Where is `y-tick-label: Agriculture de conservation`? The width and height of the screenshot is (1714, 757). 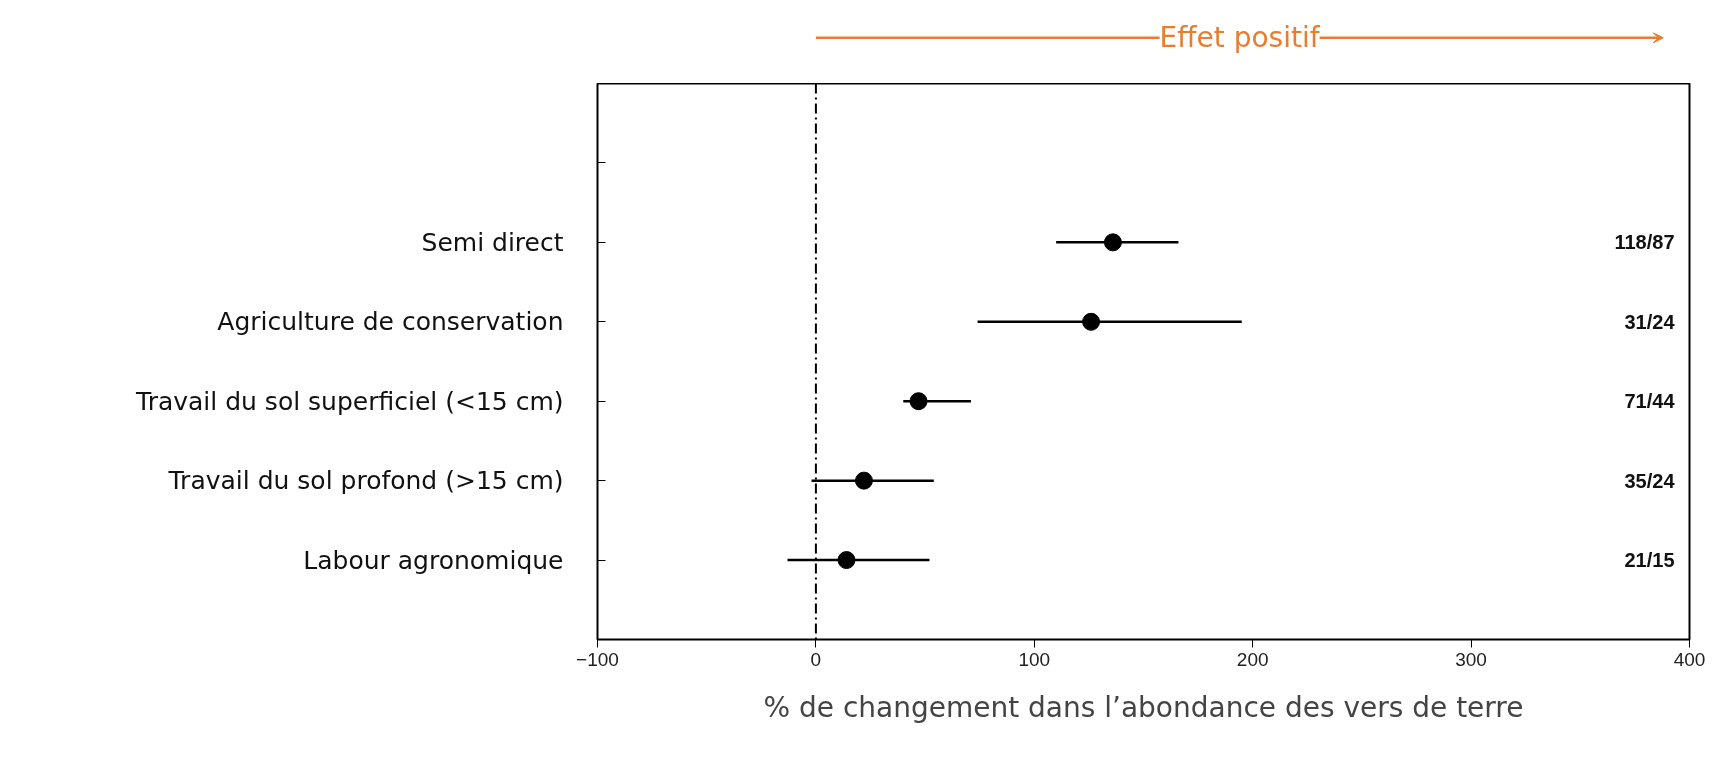 y-tick-label: Agriculture de conservation is located at coordinates (390, 322).